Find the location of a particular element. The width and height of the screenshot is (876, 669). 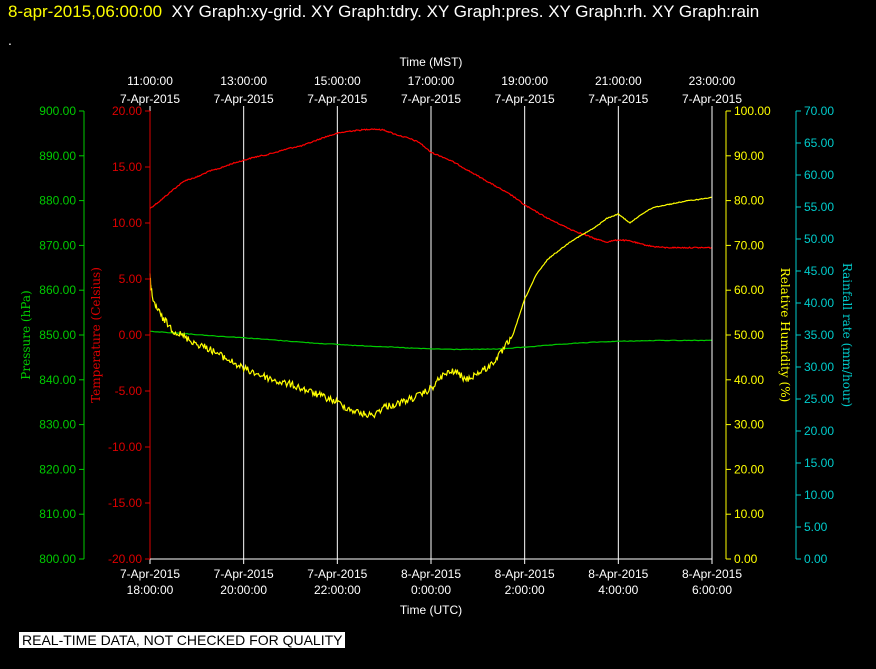

top-axis-title: Time (MST) is located at coordinates (431, 62).